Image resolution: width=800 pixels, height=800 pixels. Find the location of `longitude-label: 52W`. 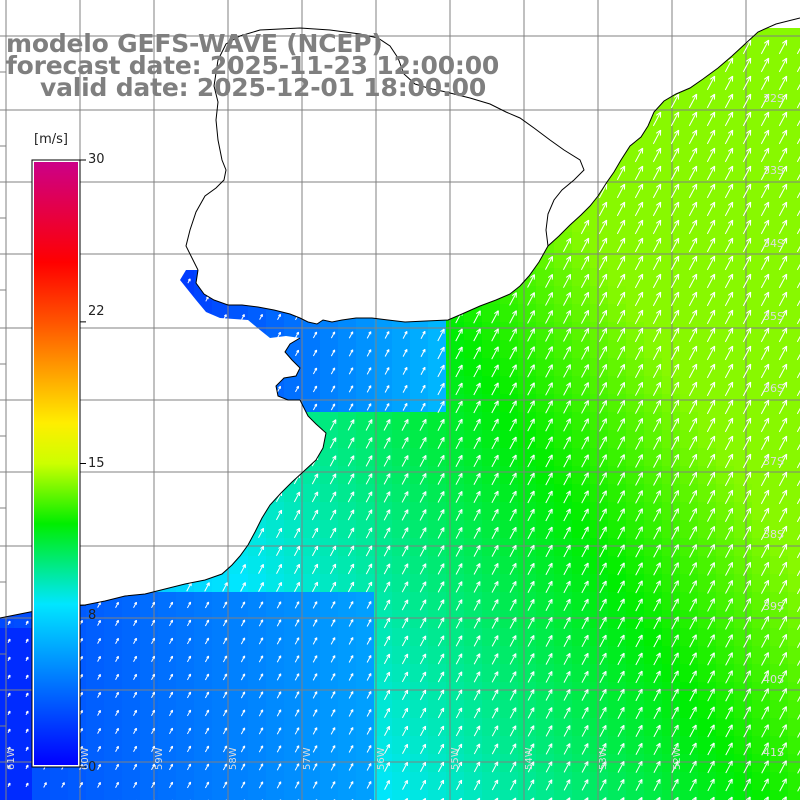

longitude-label: 52W is located at coordinates (677, 758).